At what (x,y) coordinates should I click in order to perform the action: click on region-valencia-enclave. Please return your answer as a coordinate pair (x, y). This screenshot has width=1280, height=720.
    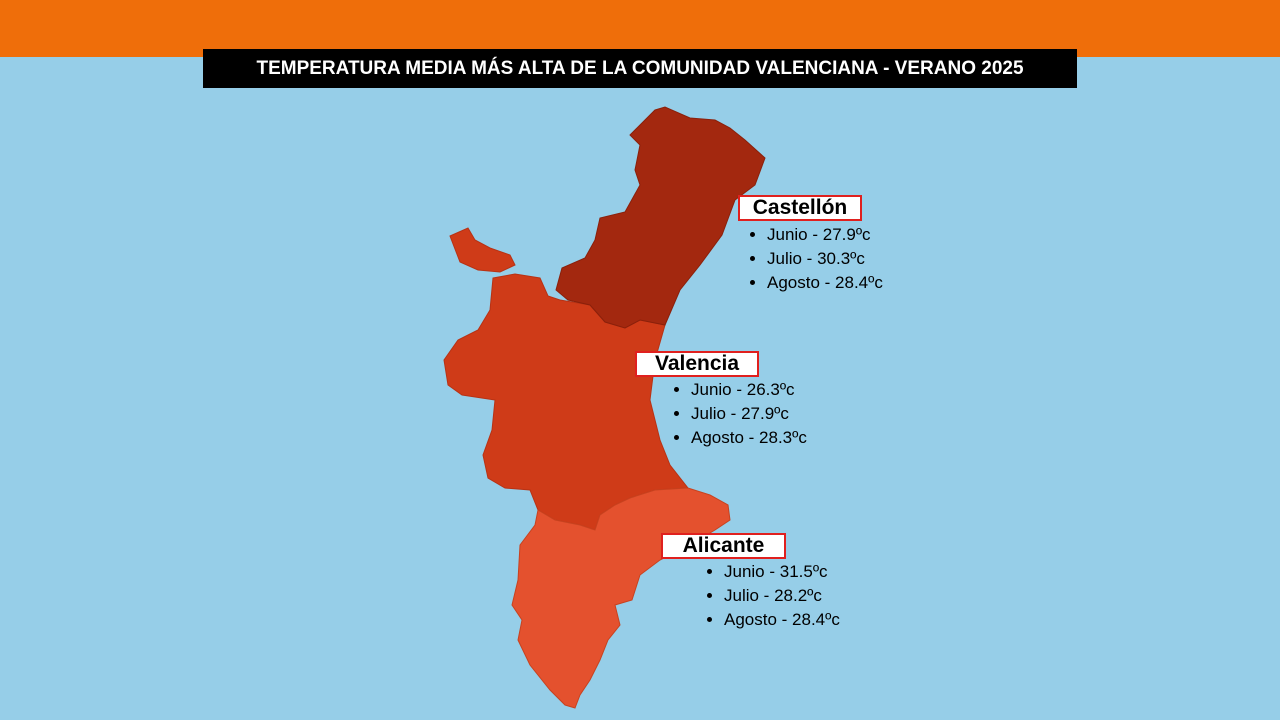
    Looking at the image, I should click on (482, 250).